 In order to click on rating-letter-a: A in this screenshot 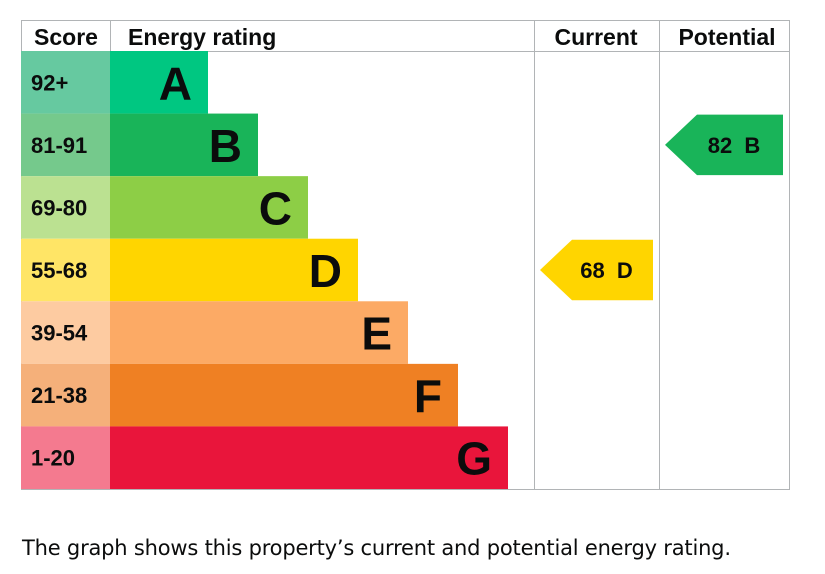, I will do `click(175, 83)`.